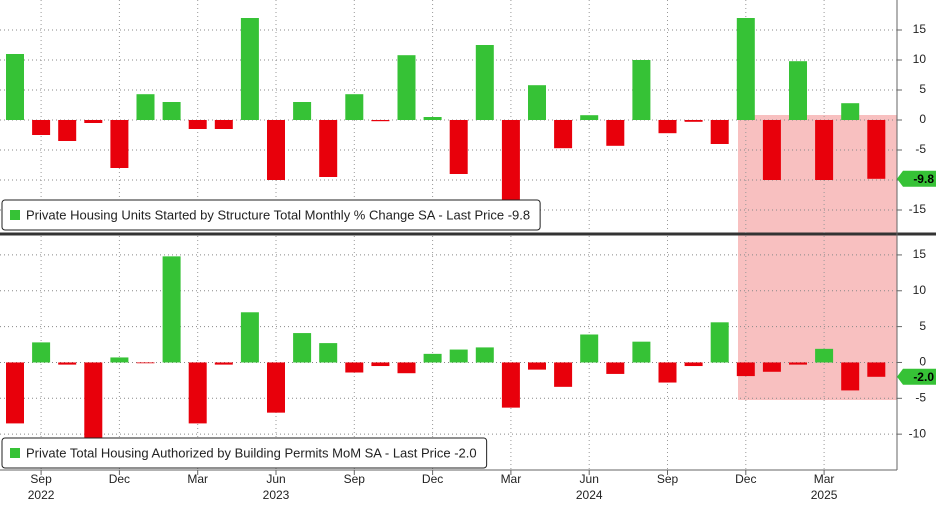  What do you see at coordinates (589, 495) in the screenshot?
I see `x-year-label: 2024` at bounding box center [589, 495].